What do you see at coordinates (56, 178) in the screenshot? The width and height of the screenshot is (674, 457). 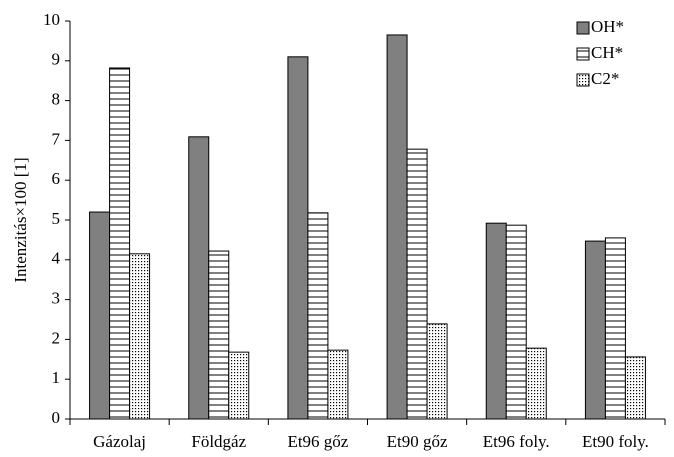 I see `y-tick-label: 6` at bounding box center [56, 178].